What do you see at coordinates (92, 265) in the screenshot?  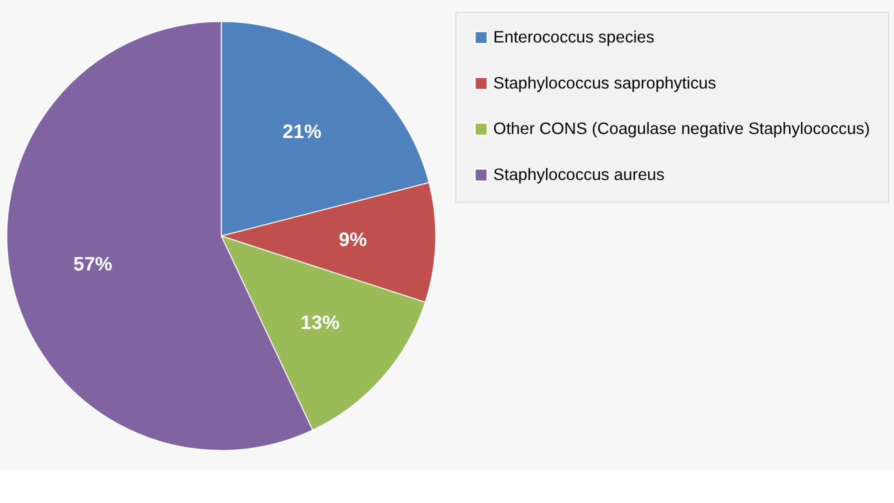 I see `data-label: 57%` at bounding box center [92, 265].